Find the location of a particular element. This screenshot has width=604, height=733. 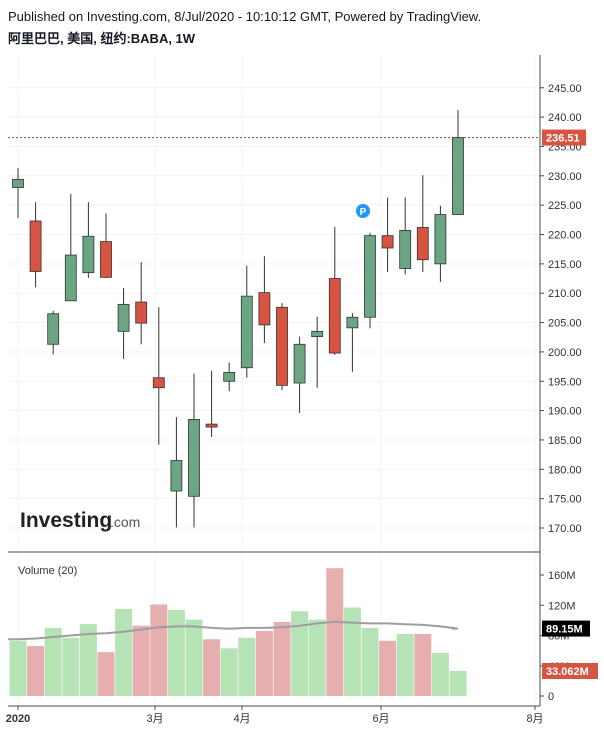

price-tick-label: 170.00 is located at coordinates (565, 529).